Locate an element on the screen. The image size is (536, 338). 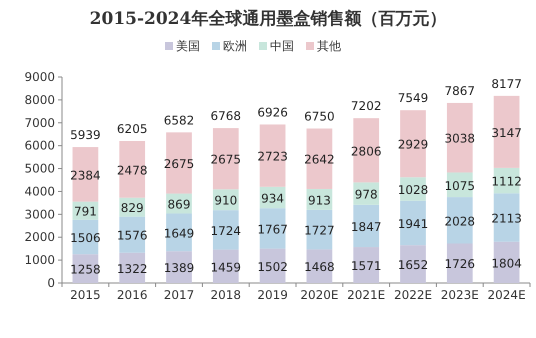
data-label: 1941 is located at coordinates (413, 223).